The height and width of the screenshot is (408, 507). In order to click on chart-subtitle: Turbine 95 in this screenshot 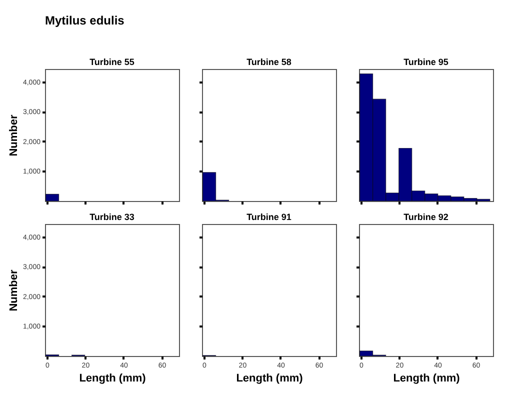, I will do `click(426, 62)`.